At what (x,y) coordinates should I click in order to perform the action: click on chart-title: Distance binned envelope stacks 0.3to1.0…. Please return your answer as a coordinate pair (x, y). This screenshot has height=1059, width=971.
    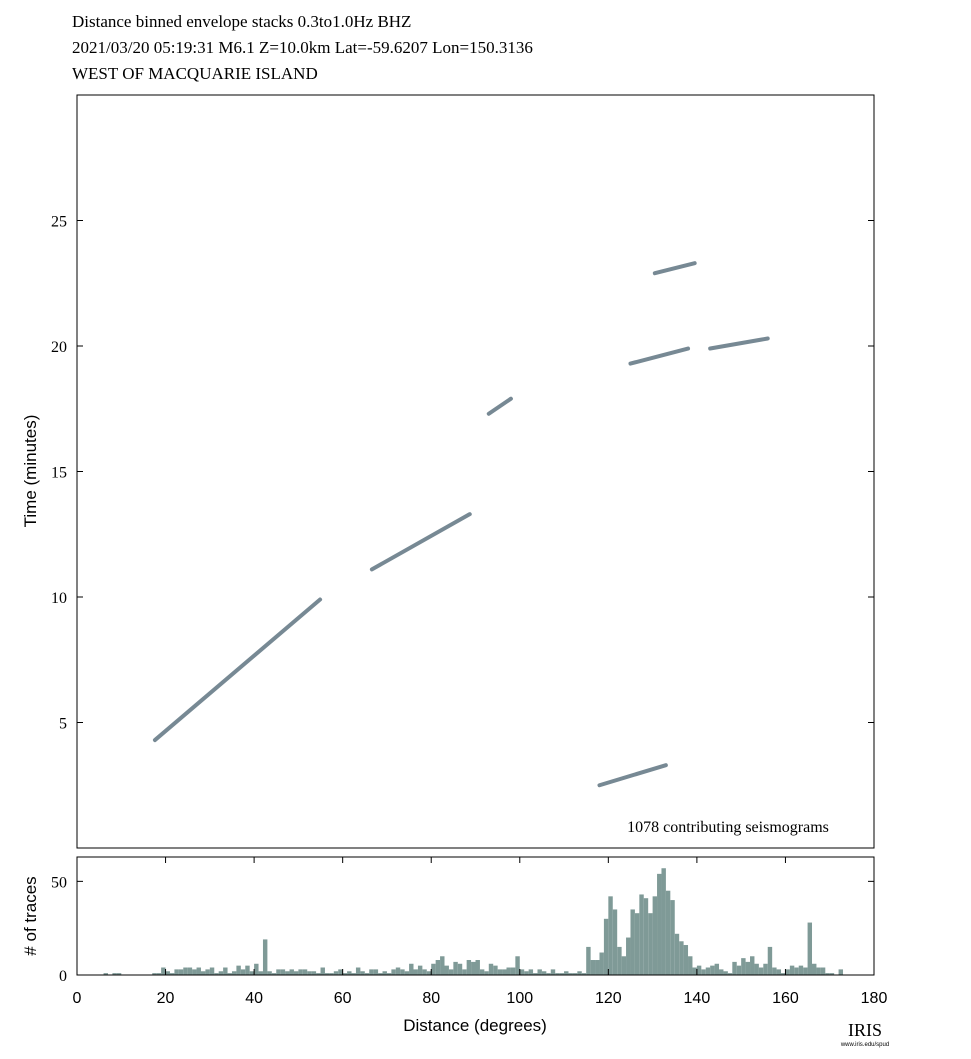
    Looking at the image, I should click on (241, 21).